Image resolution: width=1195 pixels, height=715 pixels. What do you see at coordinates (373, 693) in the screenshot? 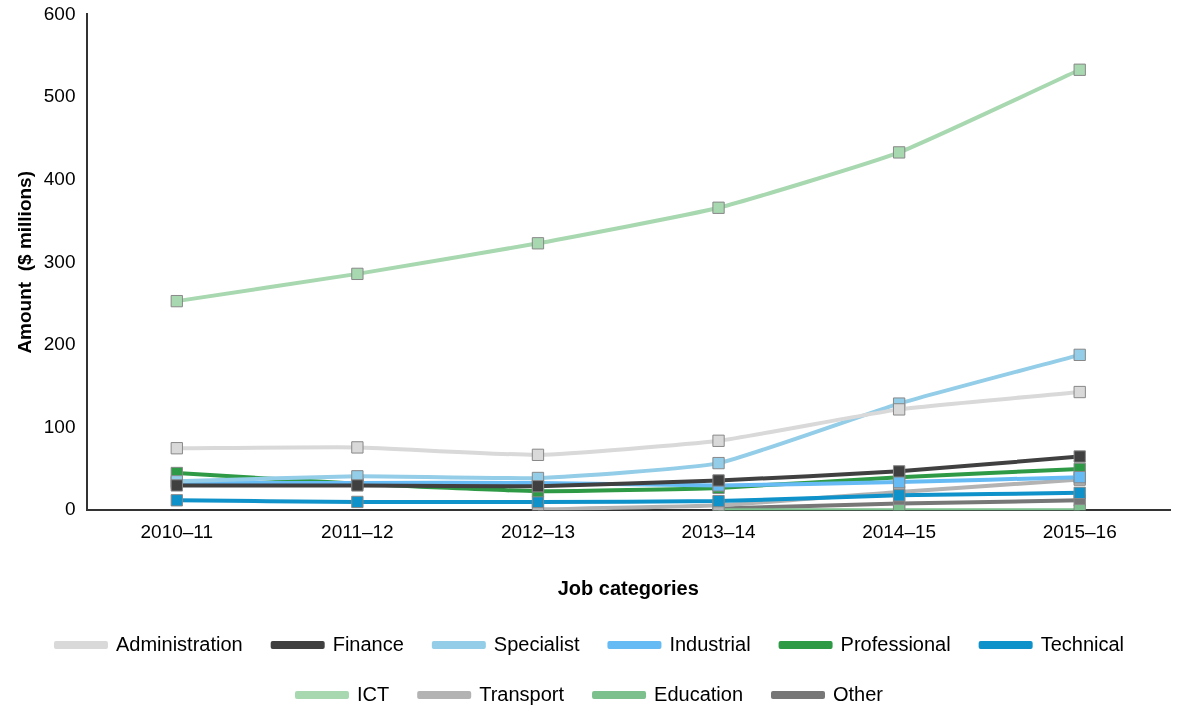
I see `legend-label: ICT` at bounding box center [373, 693].